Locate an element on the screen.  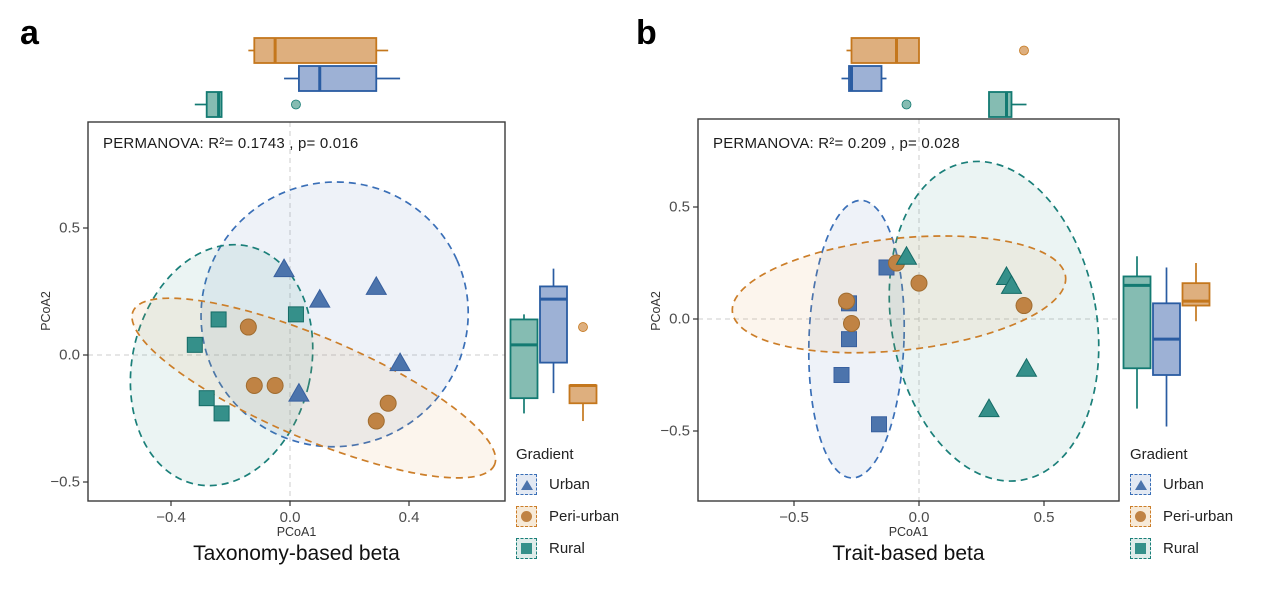
square-icon is located at coordinates (1140, 548).